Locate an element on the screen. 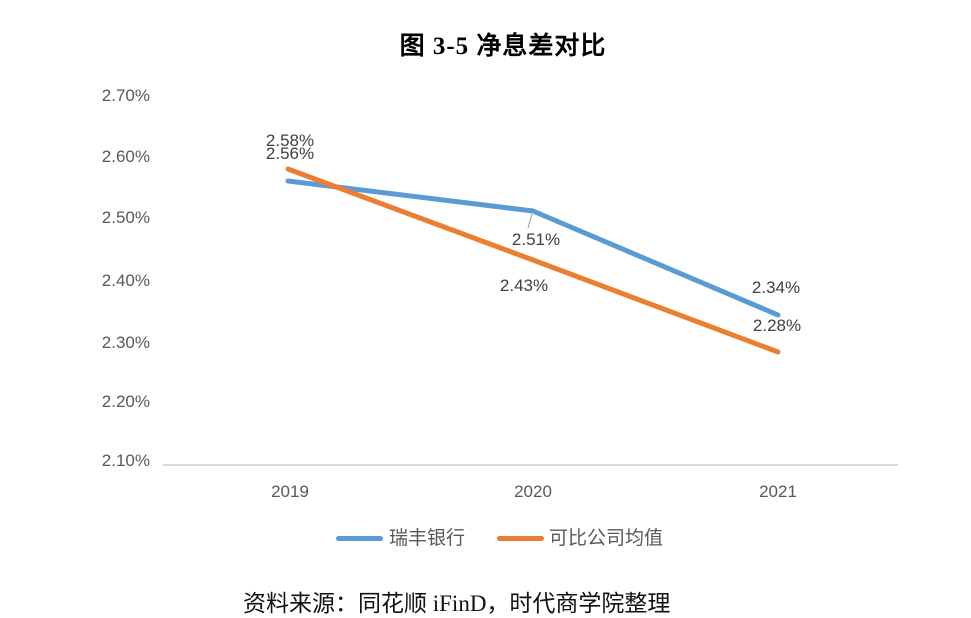 The image size is (971, 618). data-label-peers-2020: 2.43% is located at coordinates (524, 285).